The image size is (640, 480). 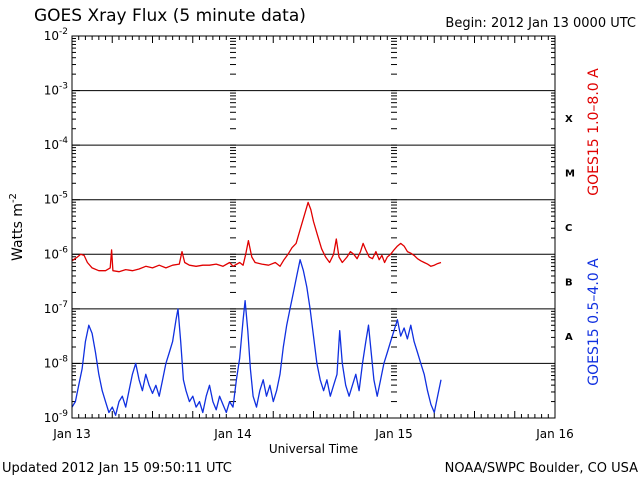 I want to click on chart-title: GOES Xray Flux (5 minute data), so click(x=170, y=16).